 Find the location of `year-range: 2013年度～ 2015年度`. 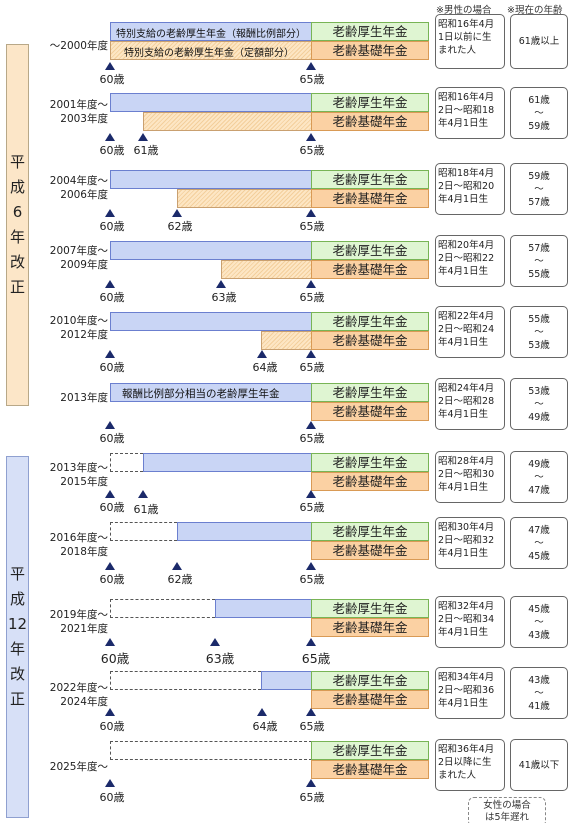

year-range: 2013年度～ 2015年度 is located at coordinates (78, 475).